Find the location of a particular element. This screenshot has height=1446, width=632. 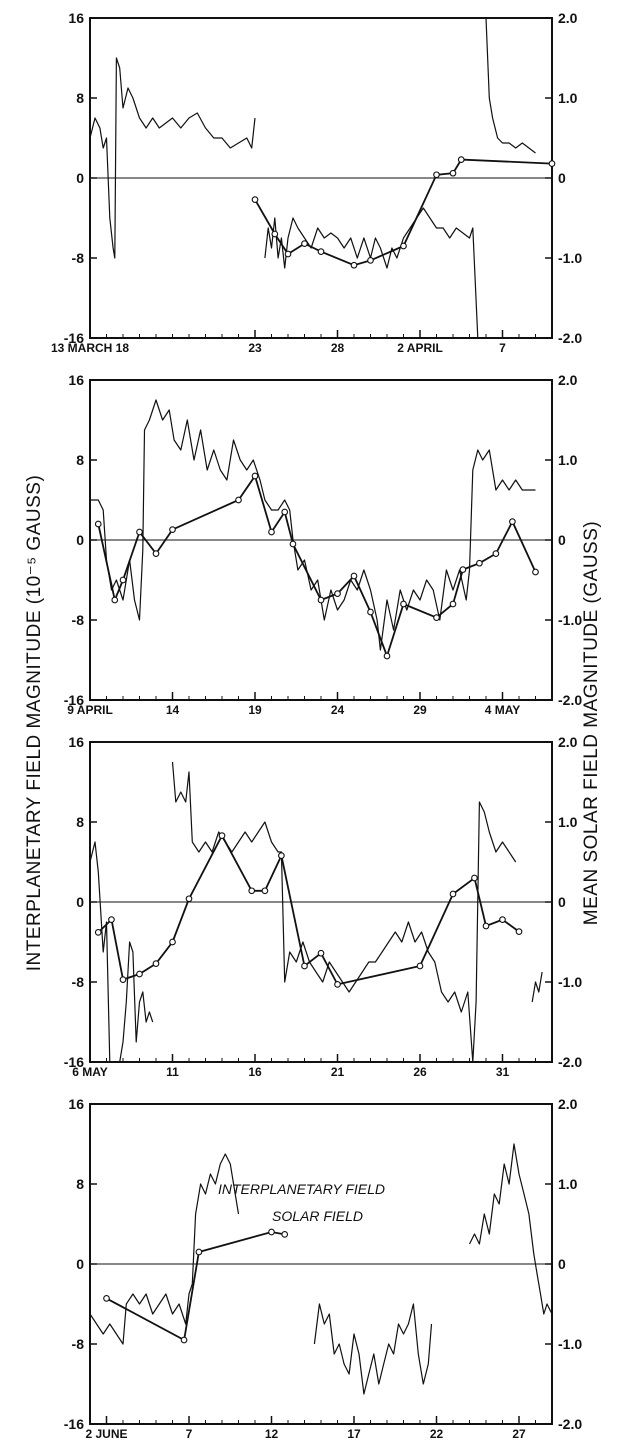

x-tick-label: 4 MAY is located at coordinates (503, 710).